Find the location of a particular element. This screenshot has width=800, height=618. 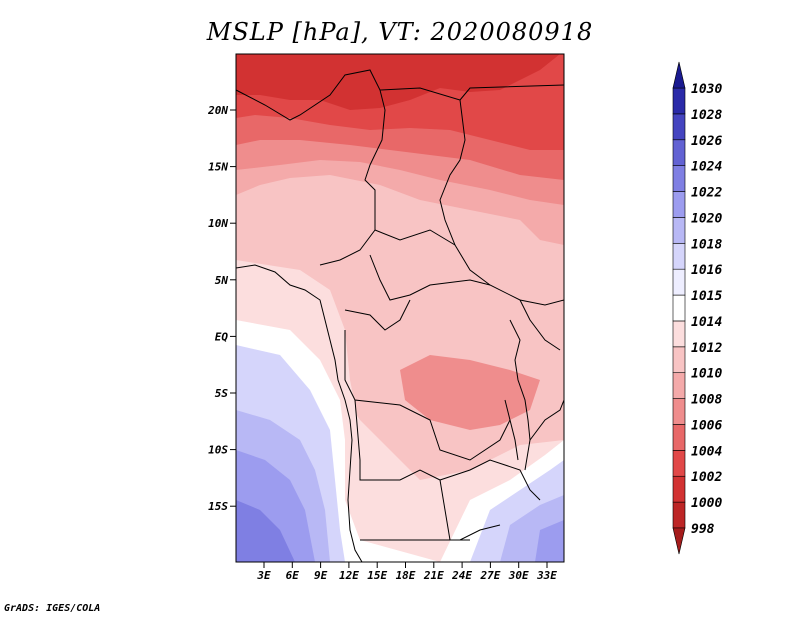

lon-tick-label: 9E is located at coordinates (321, 575).